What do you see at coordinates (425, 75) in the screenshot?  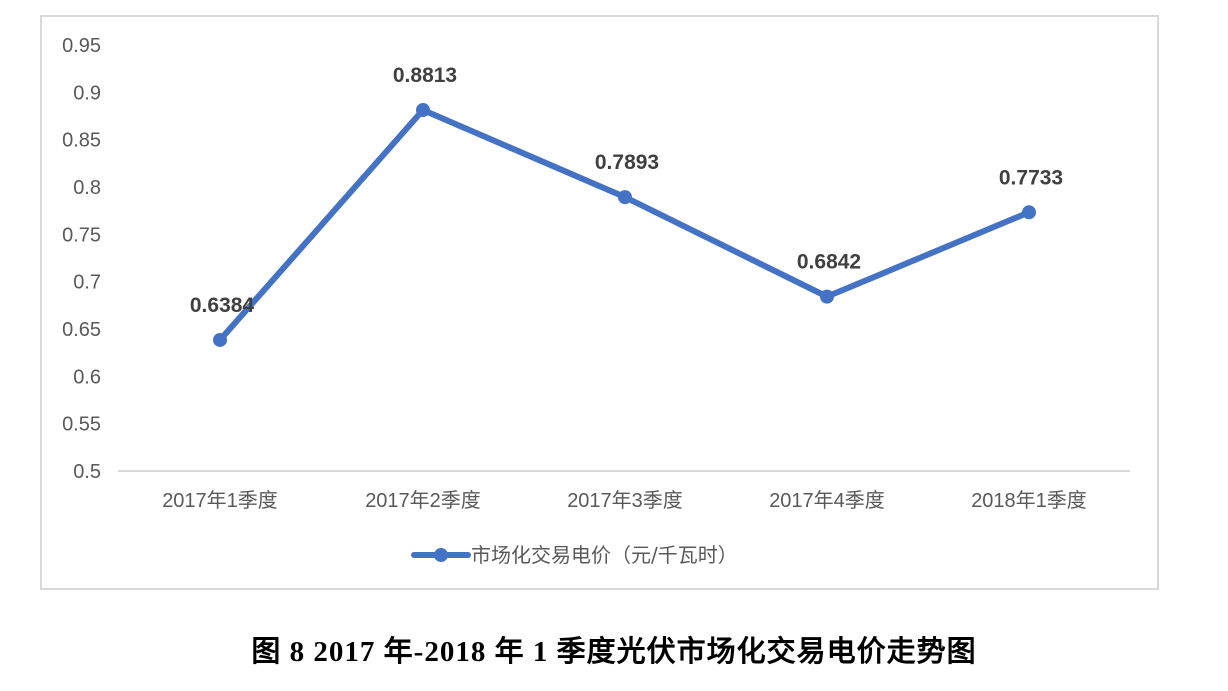 I see `data-label: 0.8813` at bounding box center [425, 75].